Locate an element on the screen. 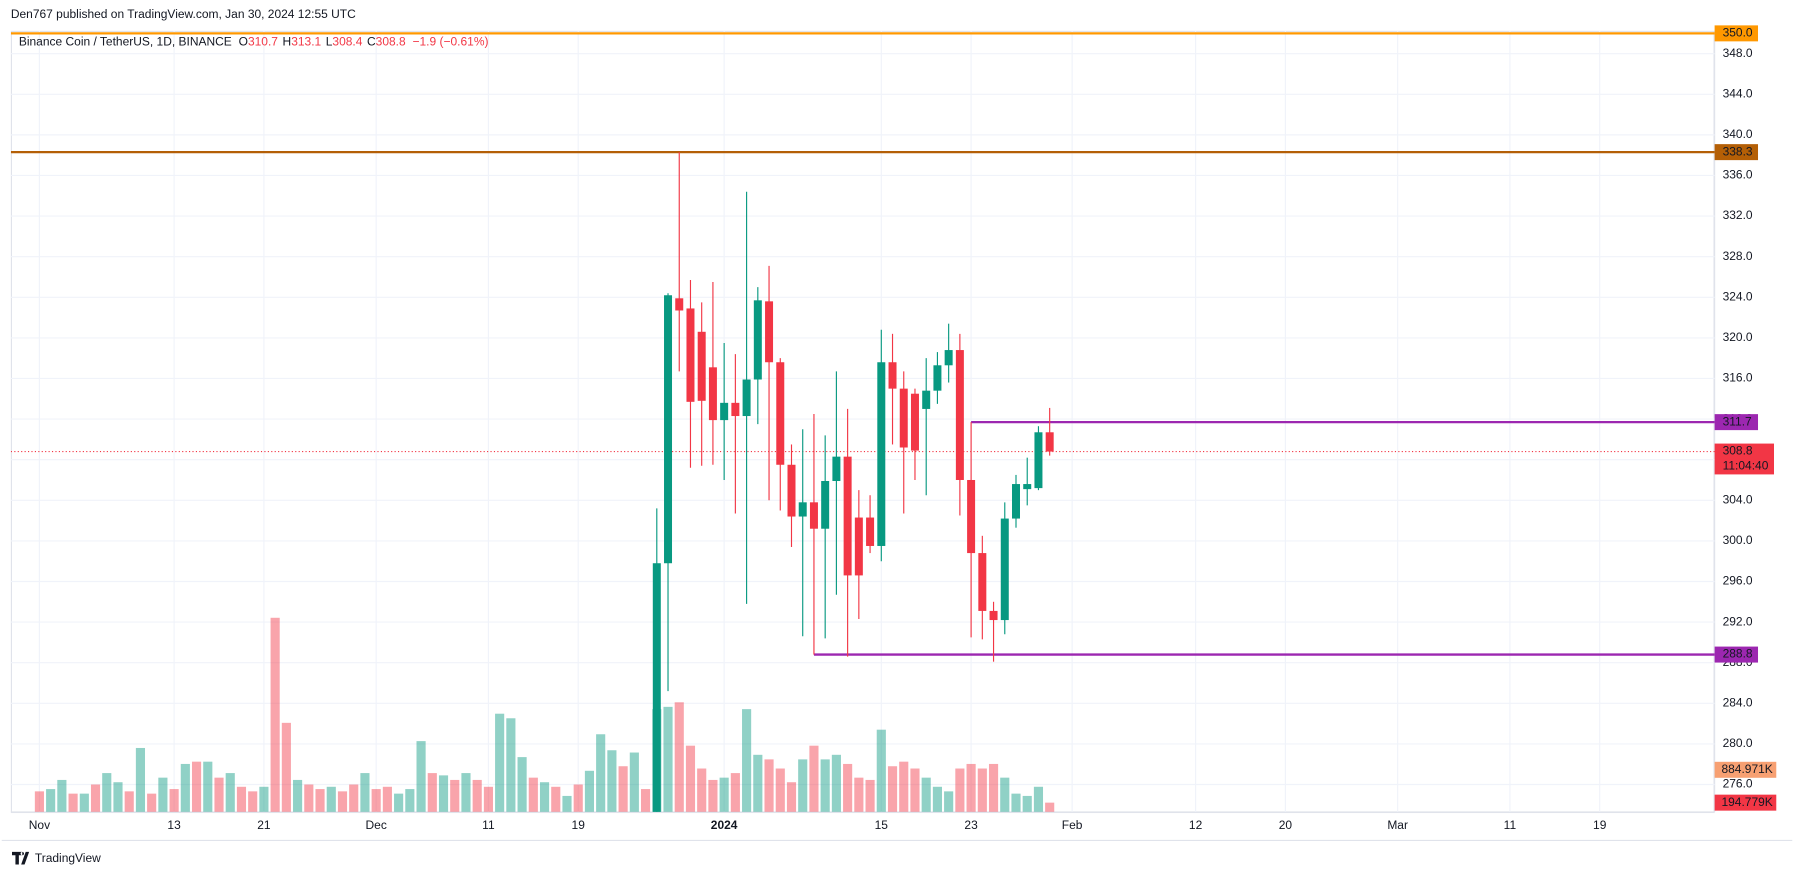  legend-title: Binance Coin / TetherUS, 1D, BINANCE is located at coordinates (125, 41).